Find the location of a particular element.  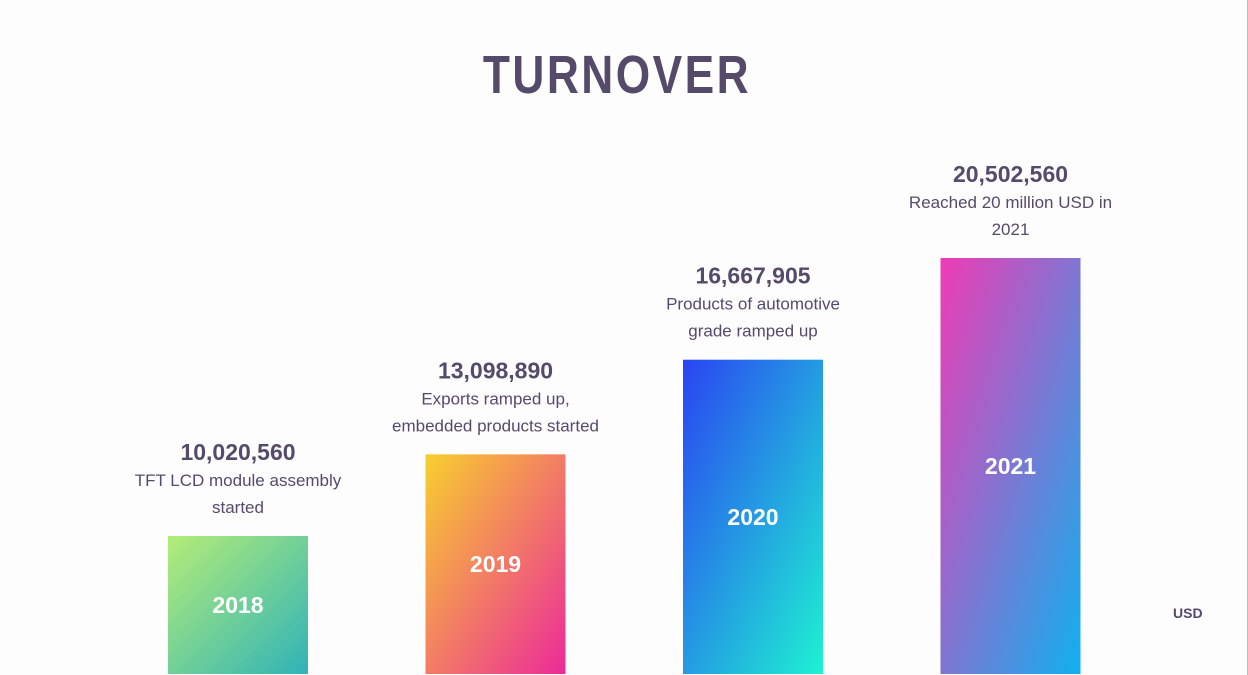

bar-2020 is located at coordinates (753, 516).